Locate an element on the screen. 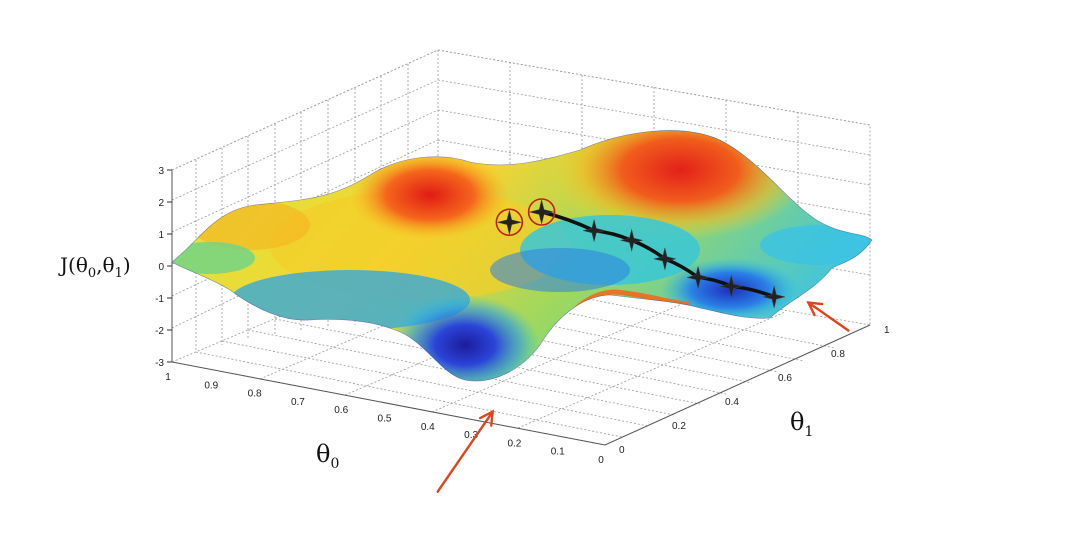  theta0-axis-label: θ0 is located at coordinates (327, 456).